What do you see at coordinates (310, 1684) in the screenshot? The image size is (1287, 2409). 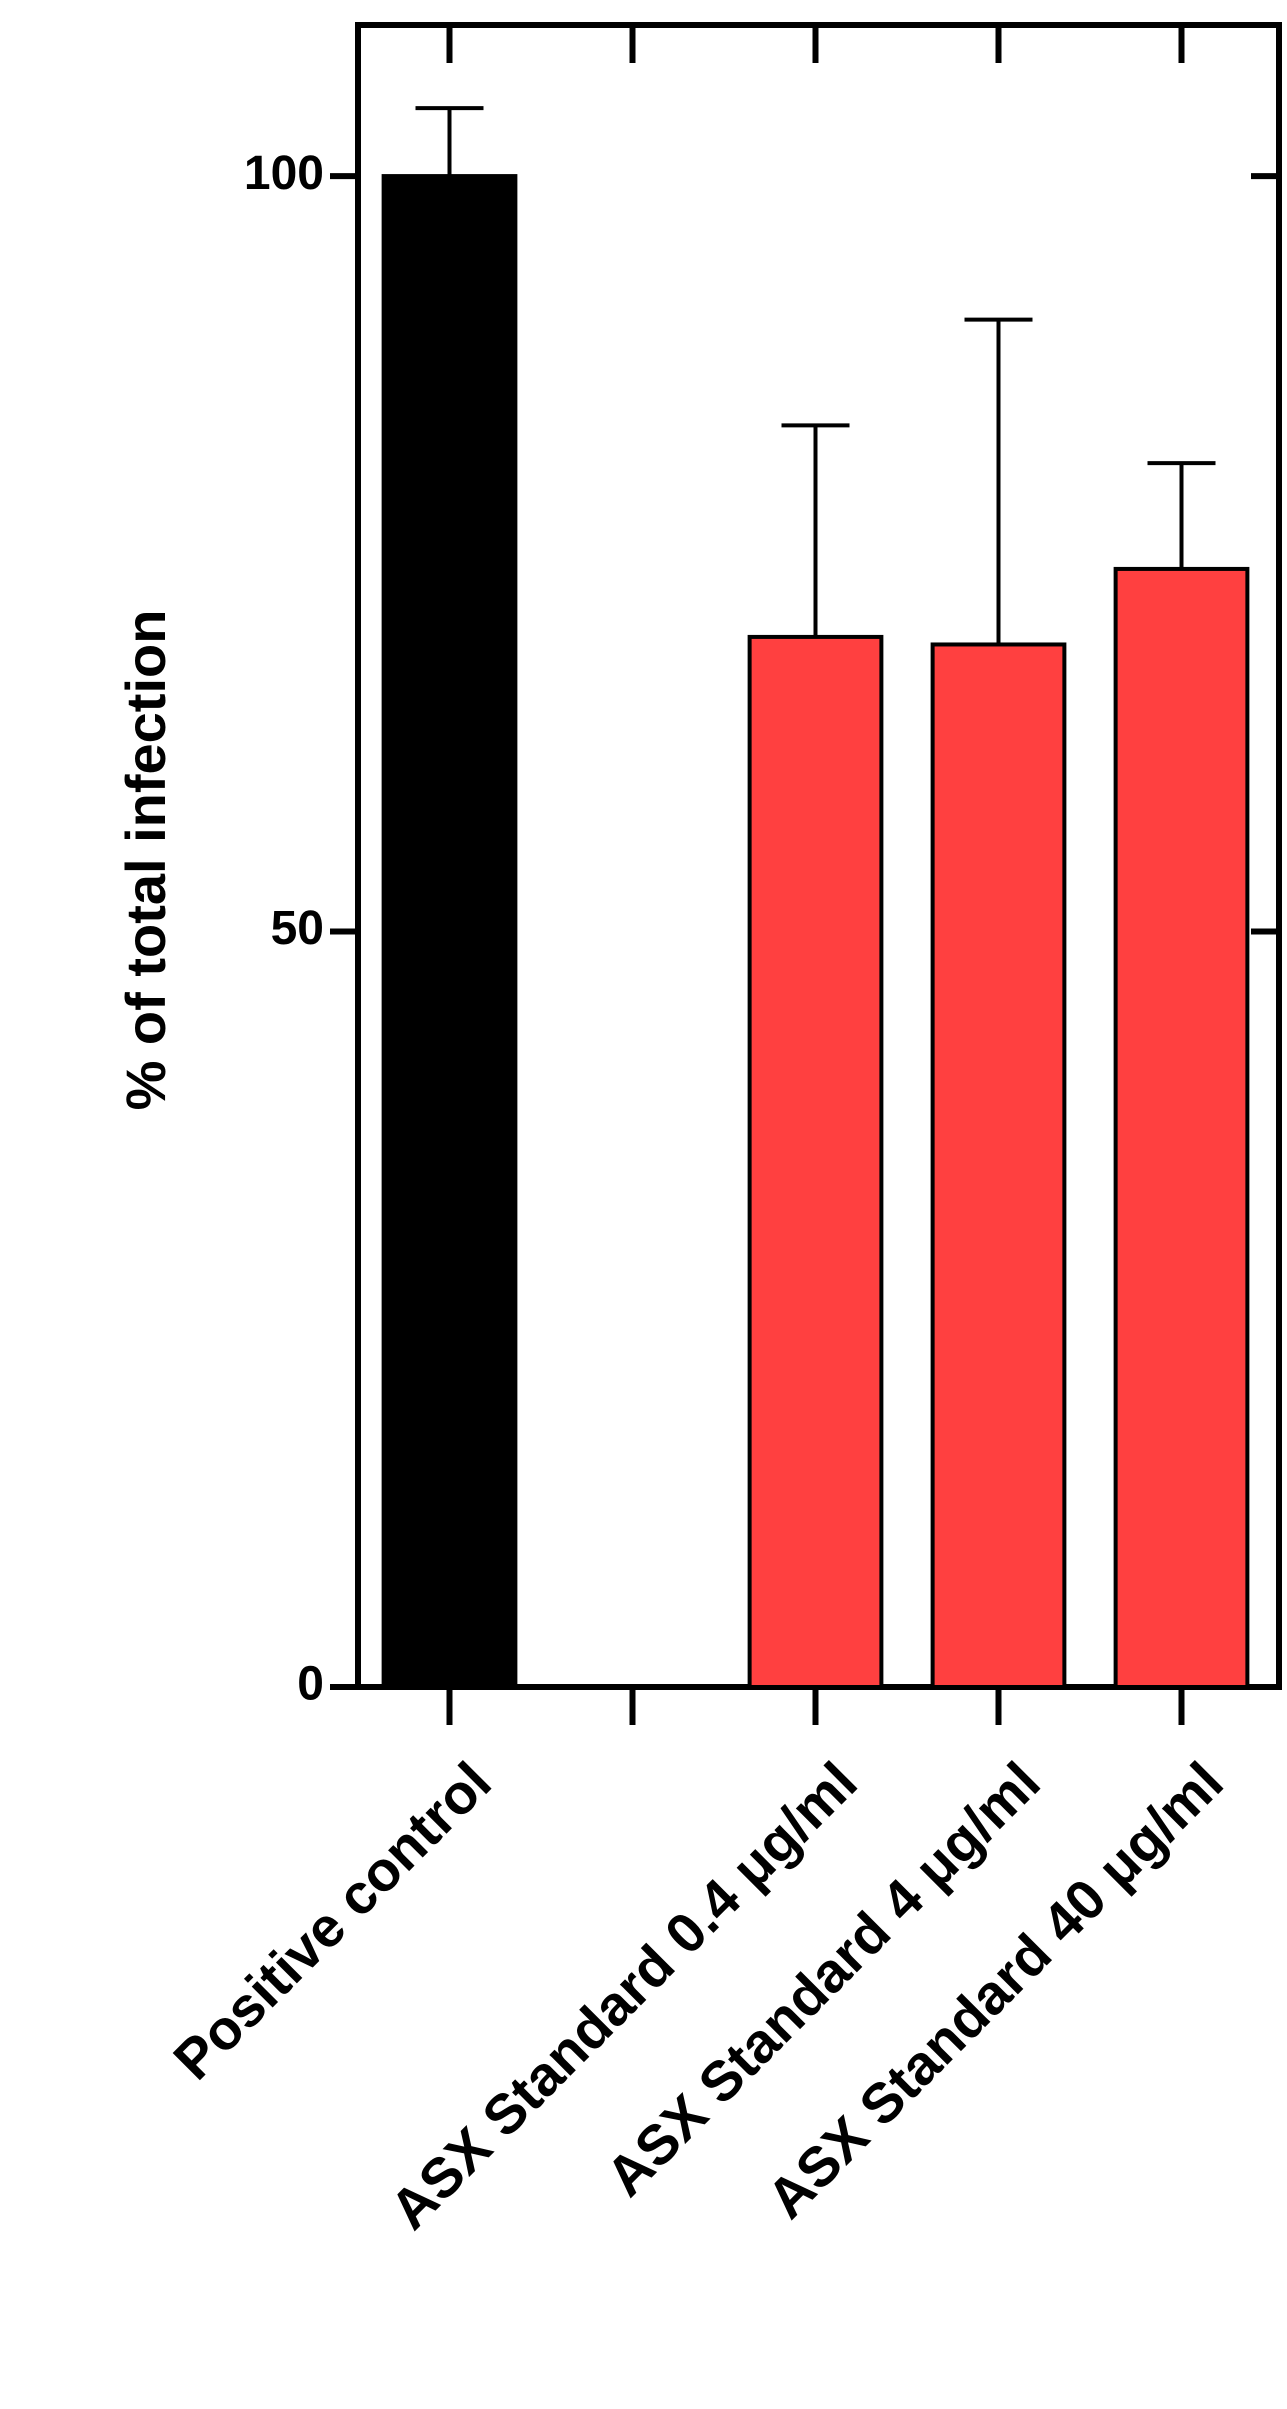 I see `y-tick-label: 0` at bounding box center [310, 1684].